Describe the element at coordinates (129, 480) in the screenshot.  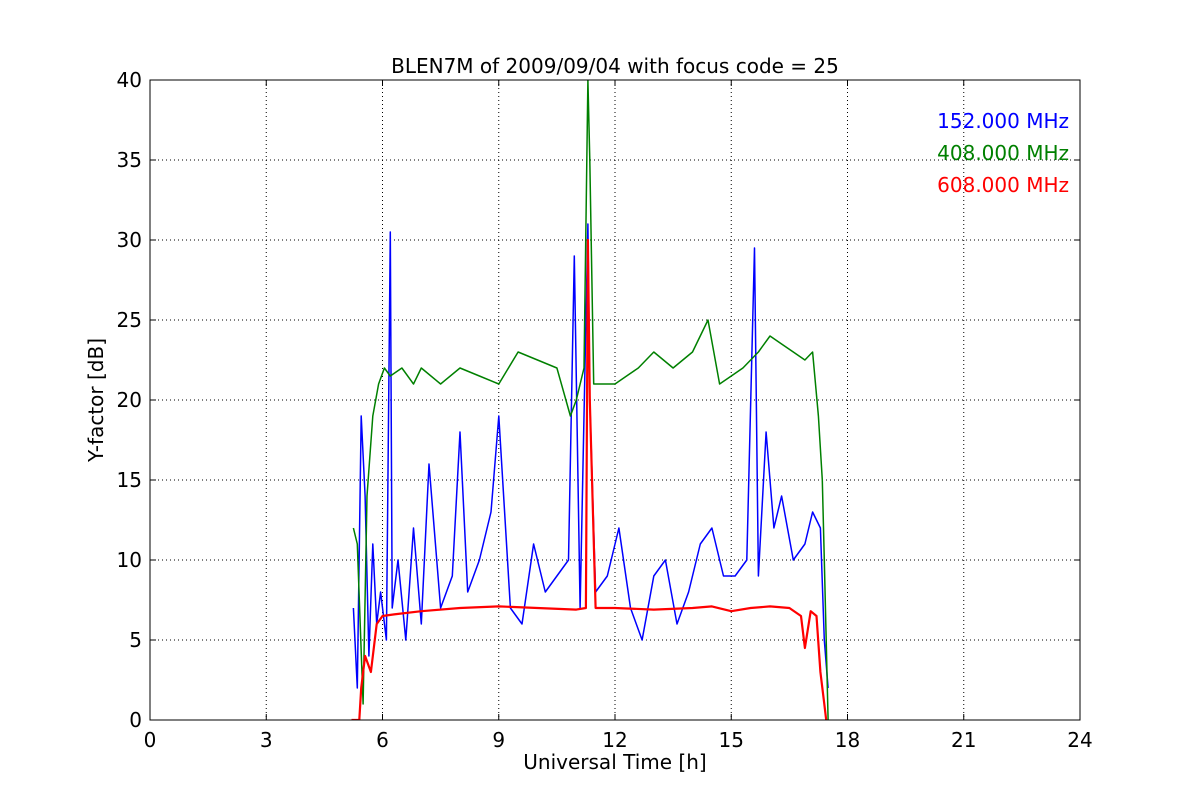
I see `y-tick-label: 15` at that location.